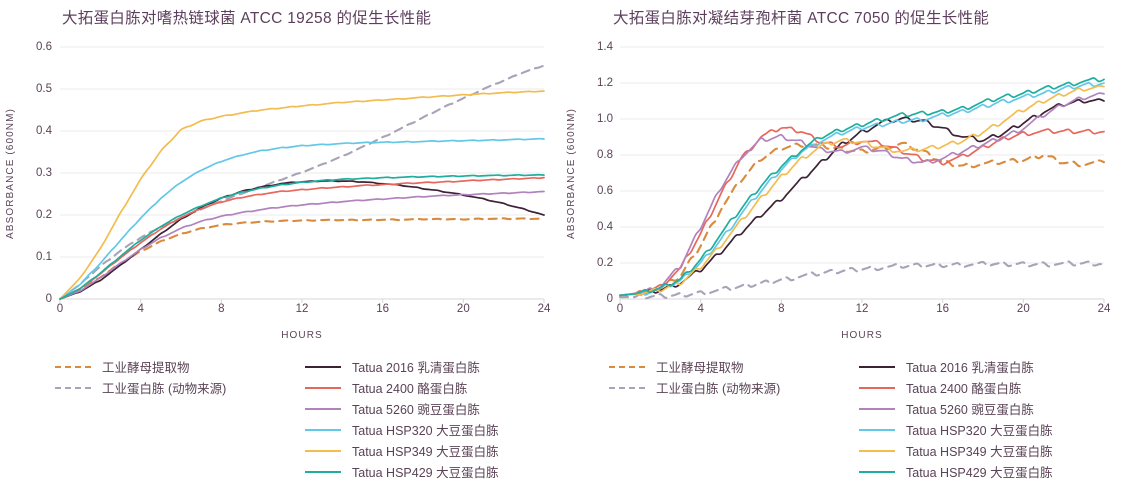 This screenshot has width=1122, height=482. I want to click on y-tick-label: 0.3, so click(44, 173).